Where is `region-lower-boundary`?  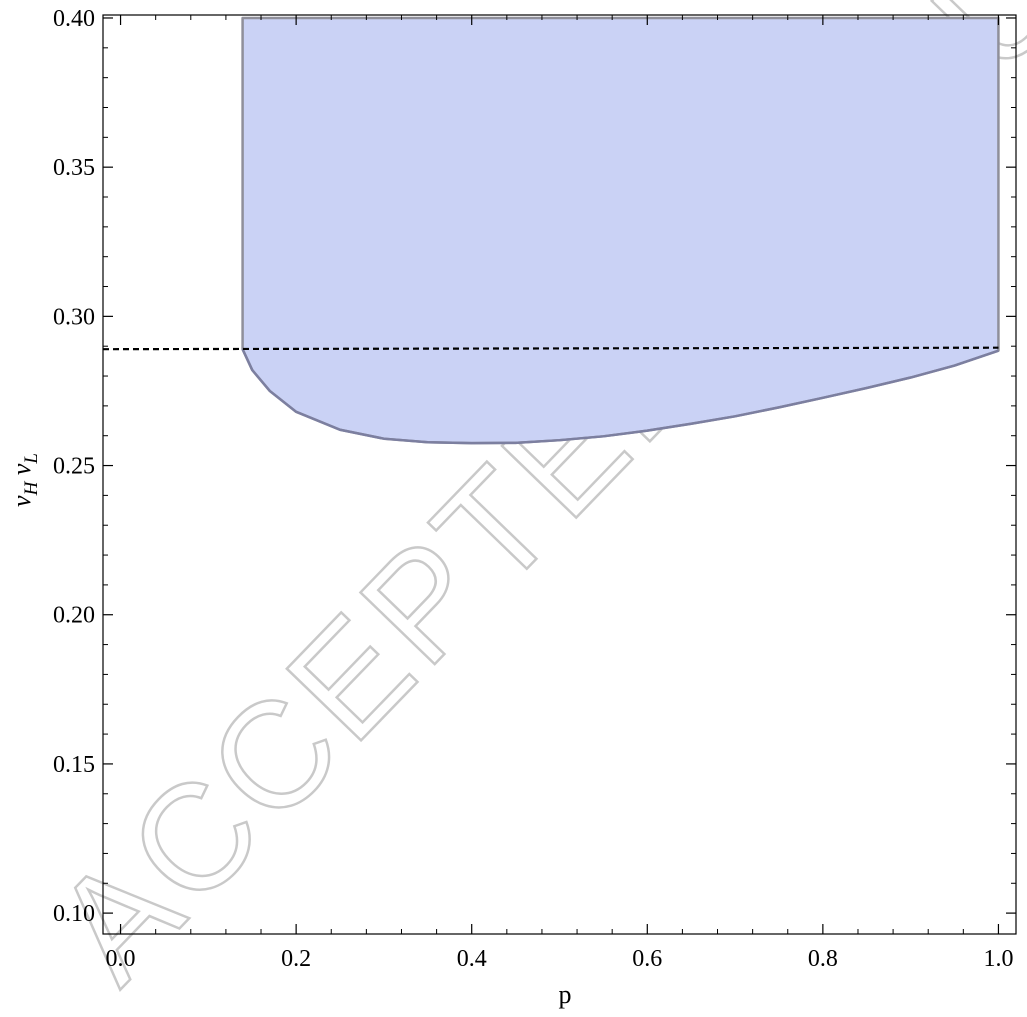 region-lower-boundary is located at coordinates (620, 396).